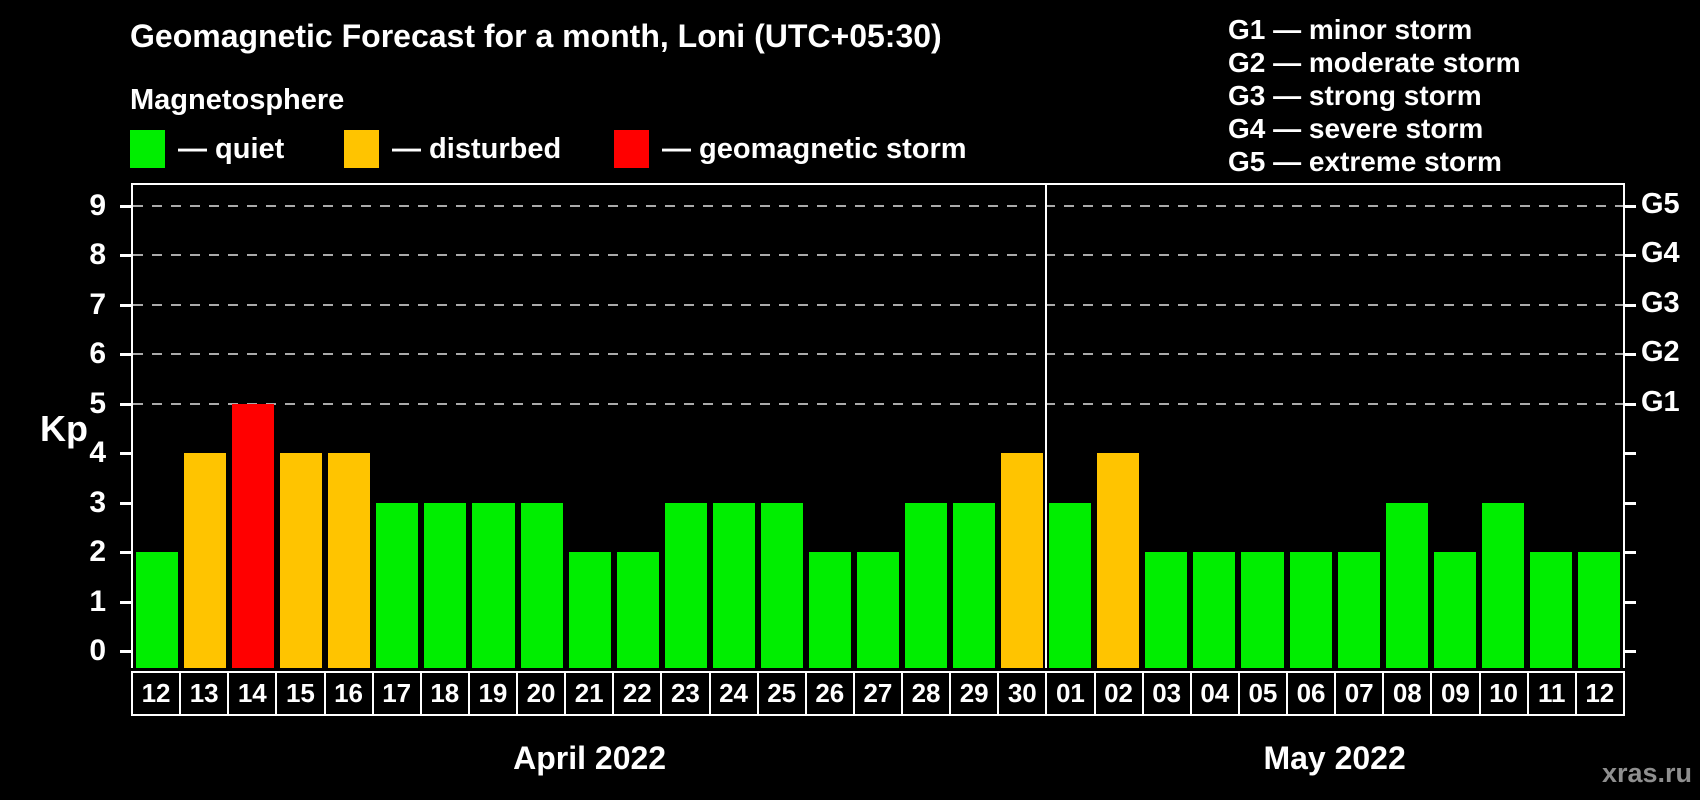  Describe the element at coordinates (878, 403) in the screenshot. I see `gridline-kp5` at that location.